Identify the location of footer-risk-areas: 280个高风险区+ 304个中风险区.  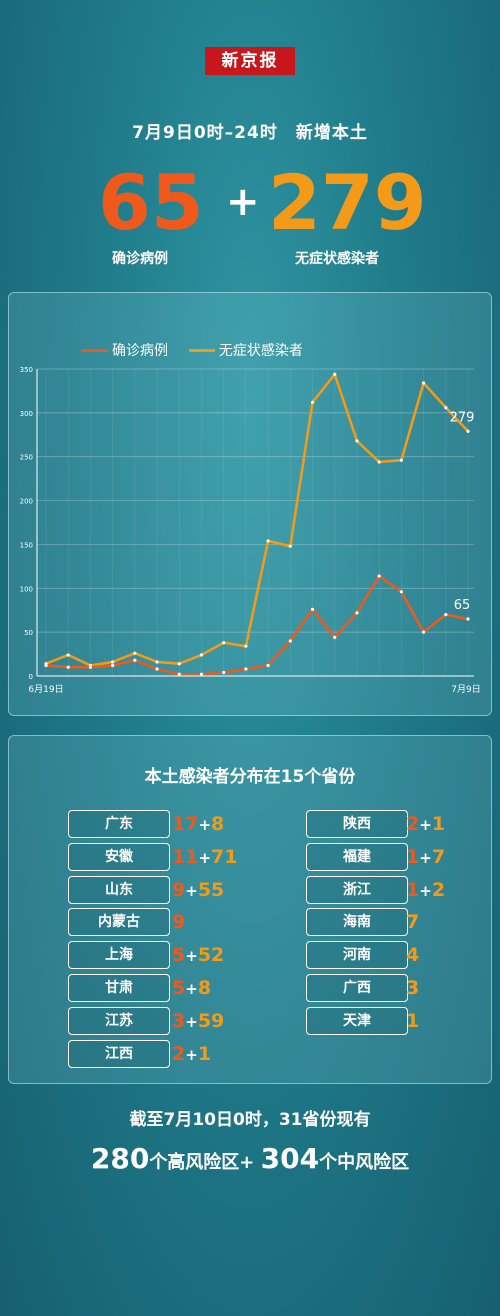
(250, 1158).